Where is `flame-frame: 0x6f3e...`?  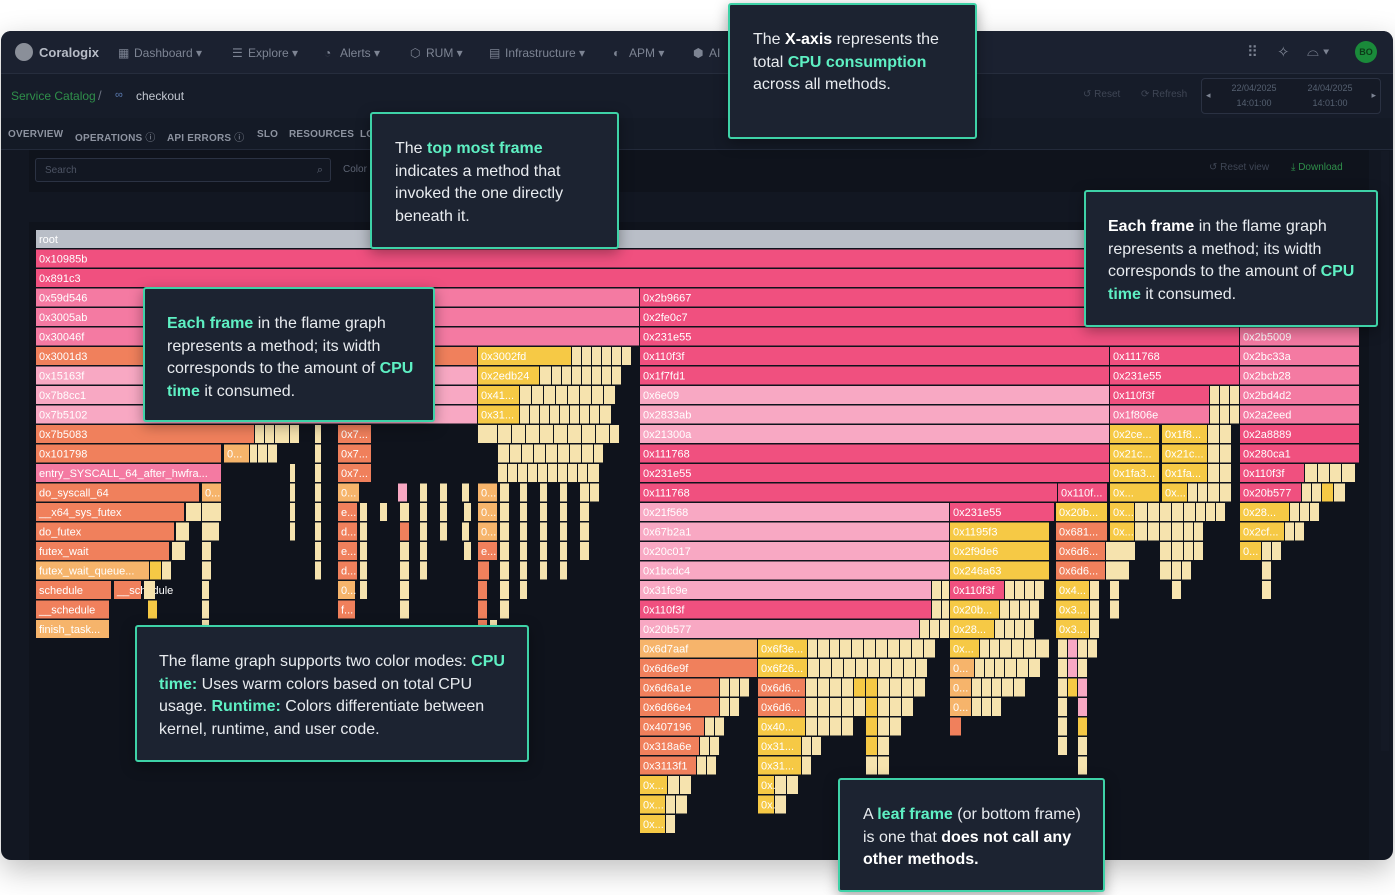 flame-frame: 0x6f3e... is located at coordinates (782, 648).